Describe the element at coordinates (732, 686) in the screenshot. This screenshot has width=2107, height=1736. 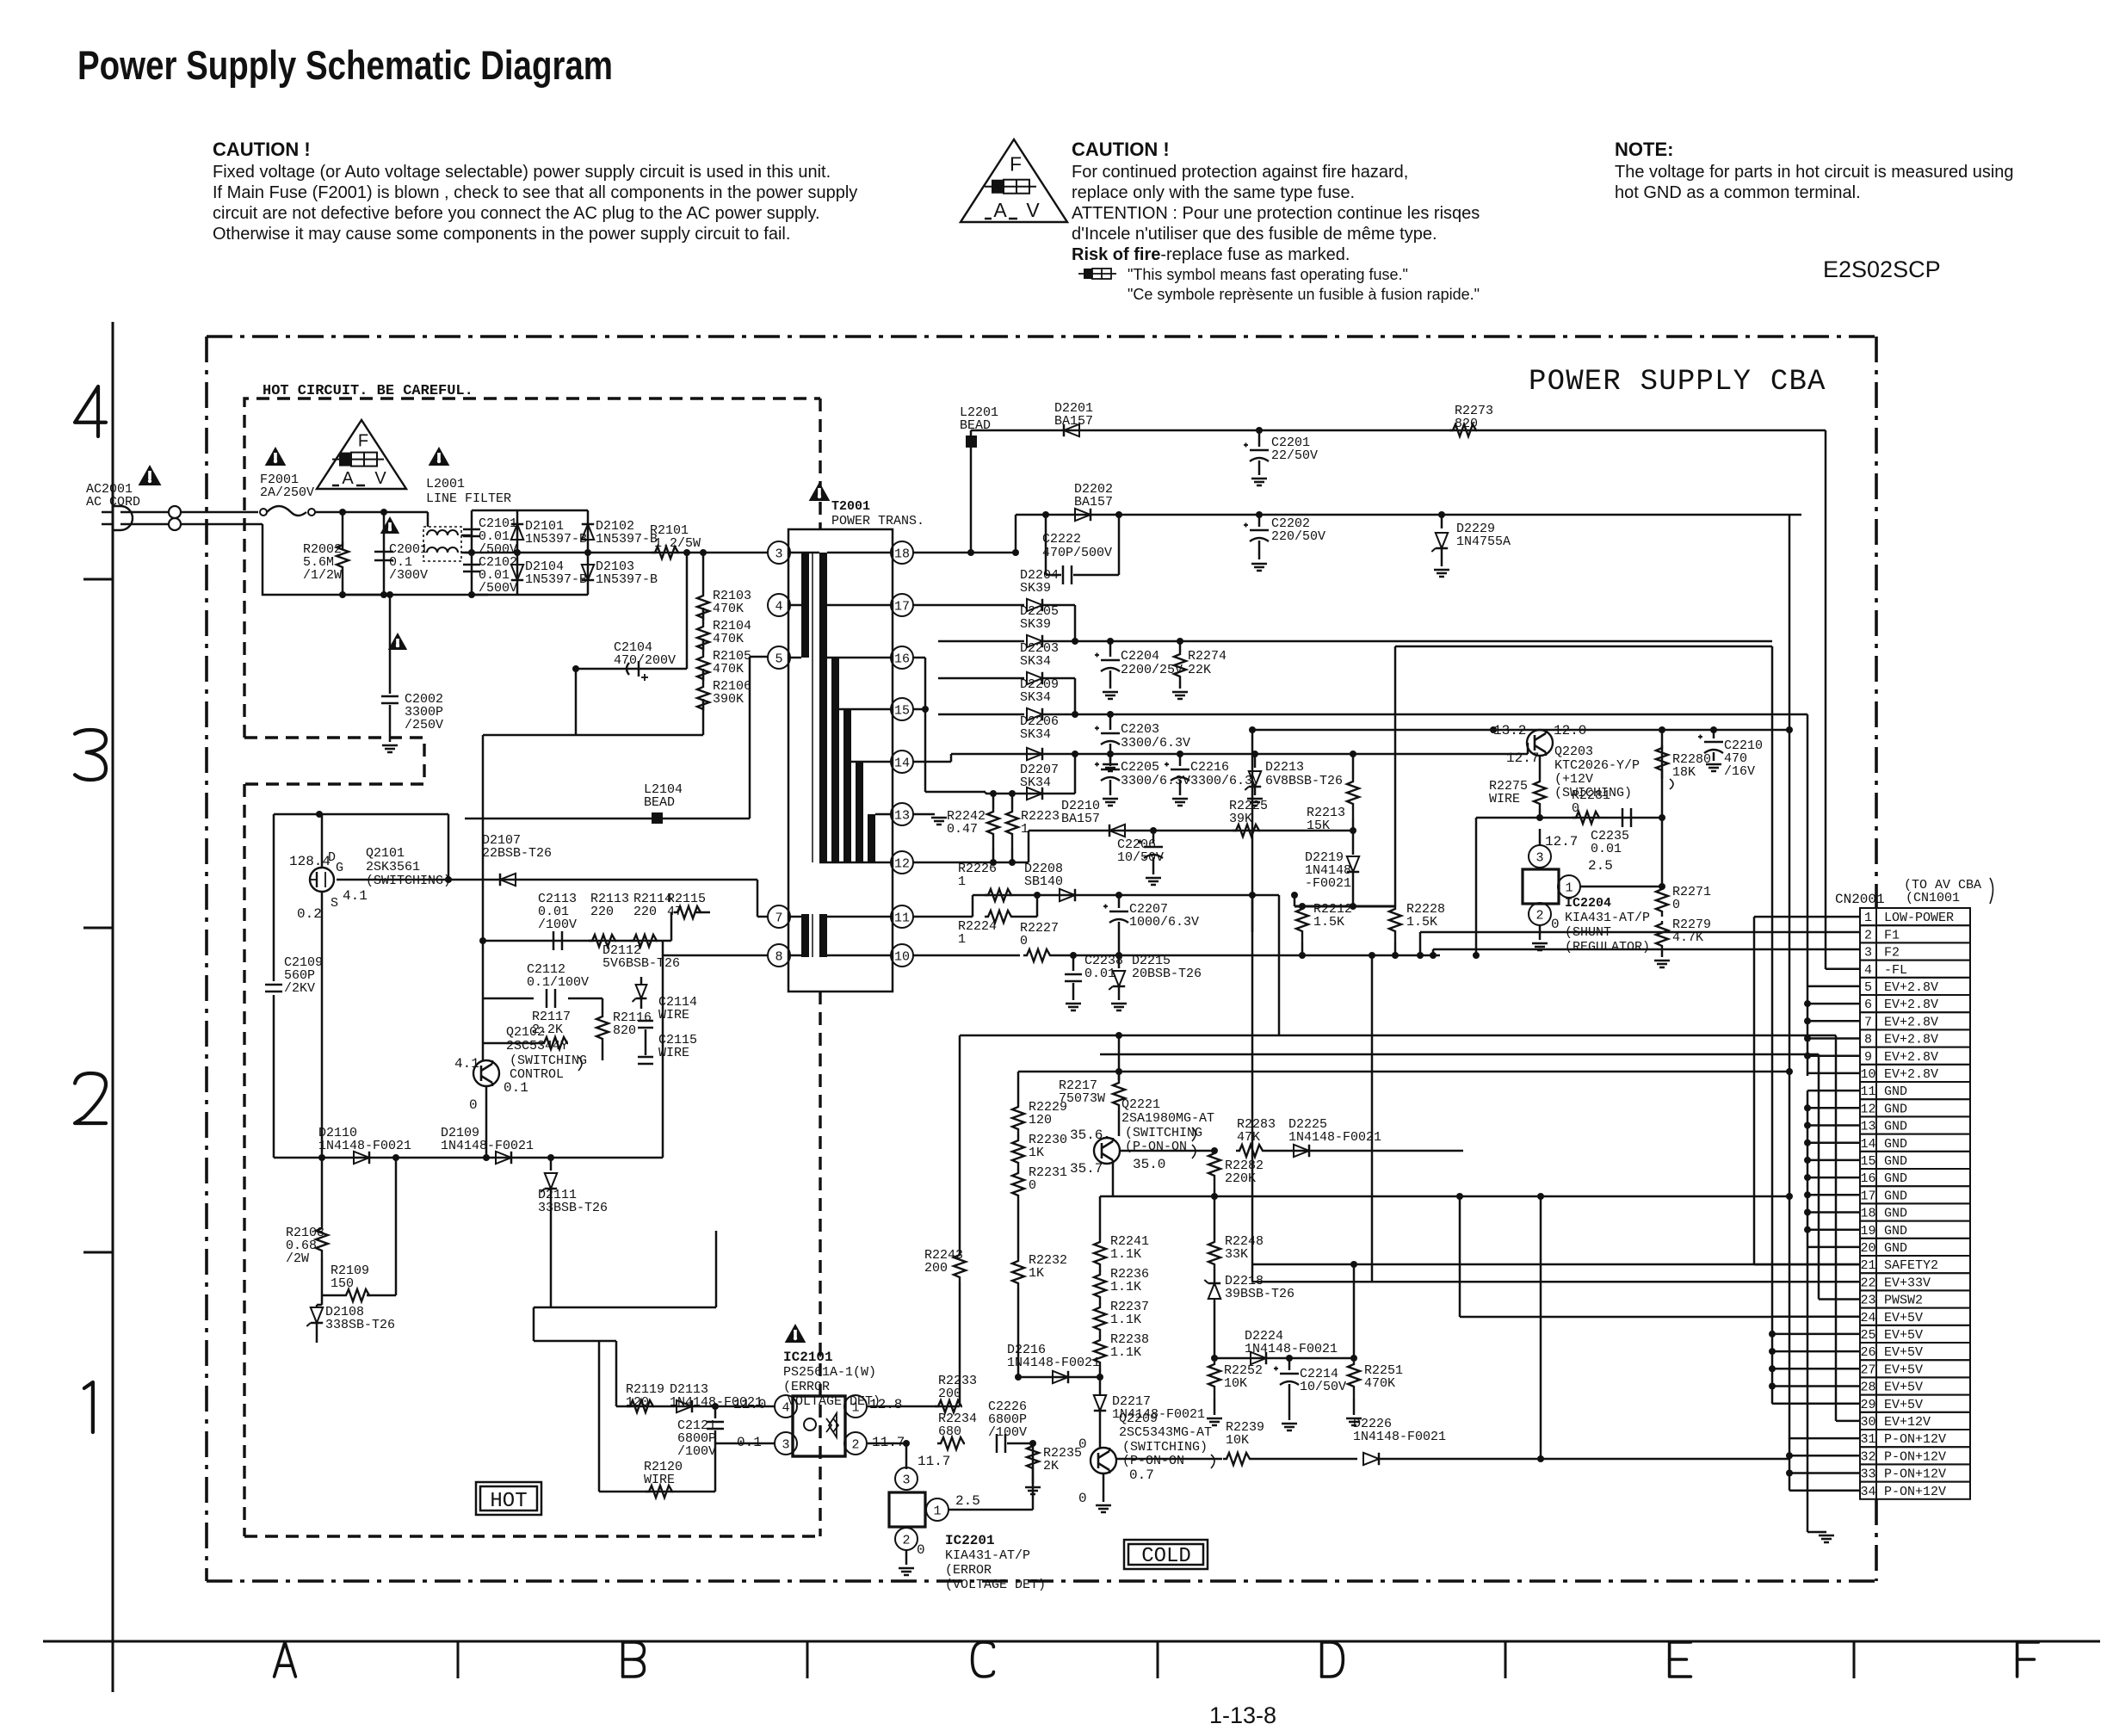
I see `svg-text: R2106` at that location.